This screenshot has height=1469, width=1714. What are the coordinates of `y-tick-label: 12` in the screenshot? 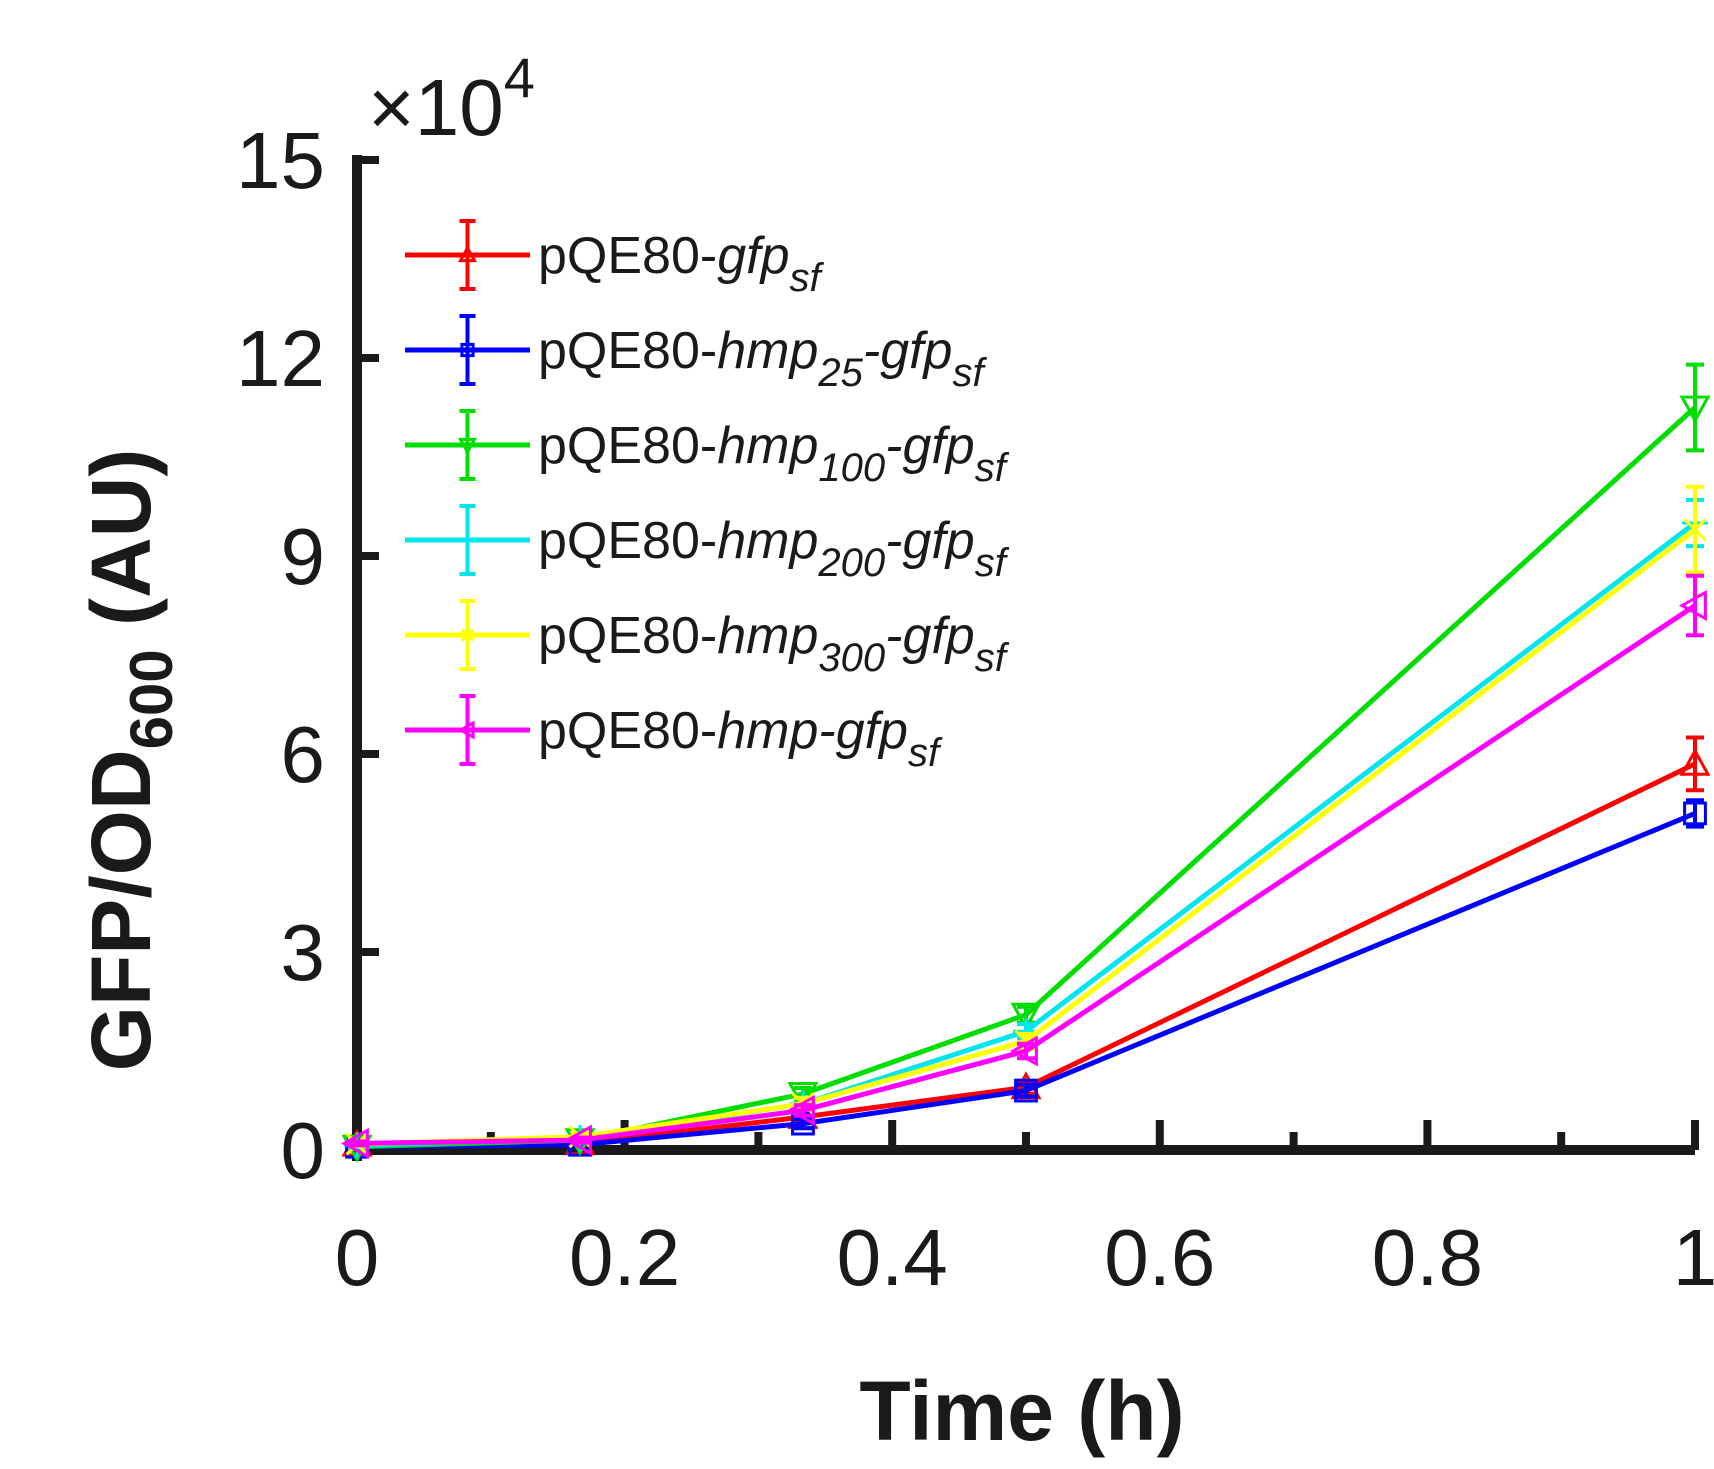 It's located at (280, 358).